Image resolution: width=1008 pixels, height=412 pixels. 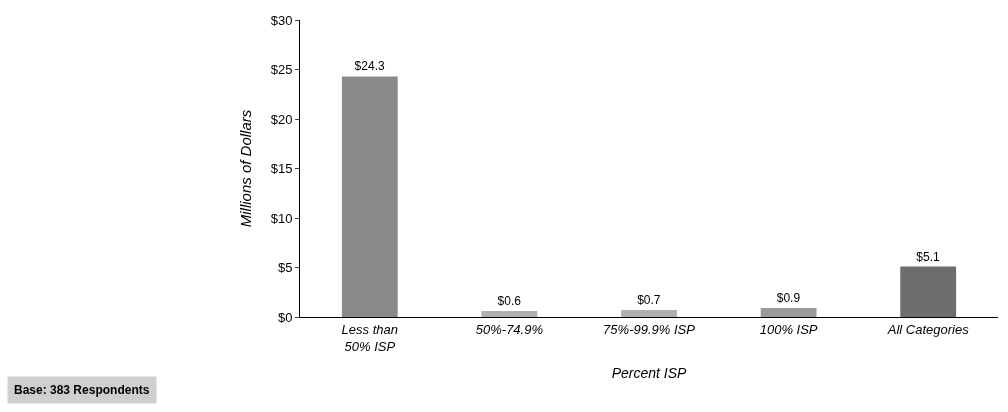 What do you see at coordinates (281, 169) in the screenshot?
I see `y-tick-label: $15` at bounding box center [281, 169].